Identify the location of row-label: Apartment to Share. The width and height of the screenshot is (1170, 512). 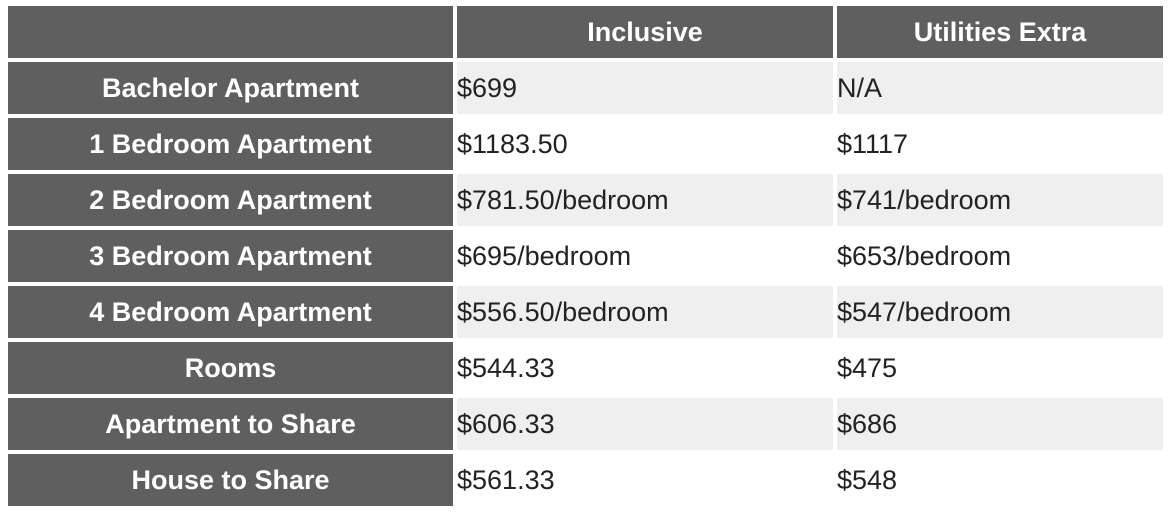
(230, 424).